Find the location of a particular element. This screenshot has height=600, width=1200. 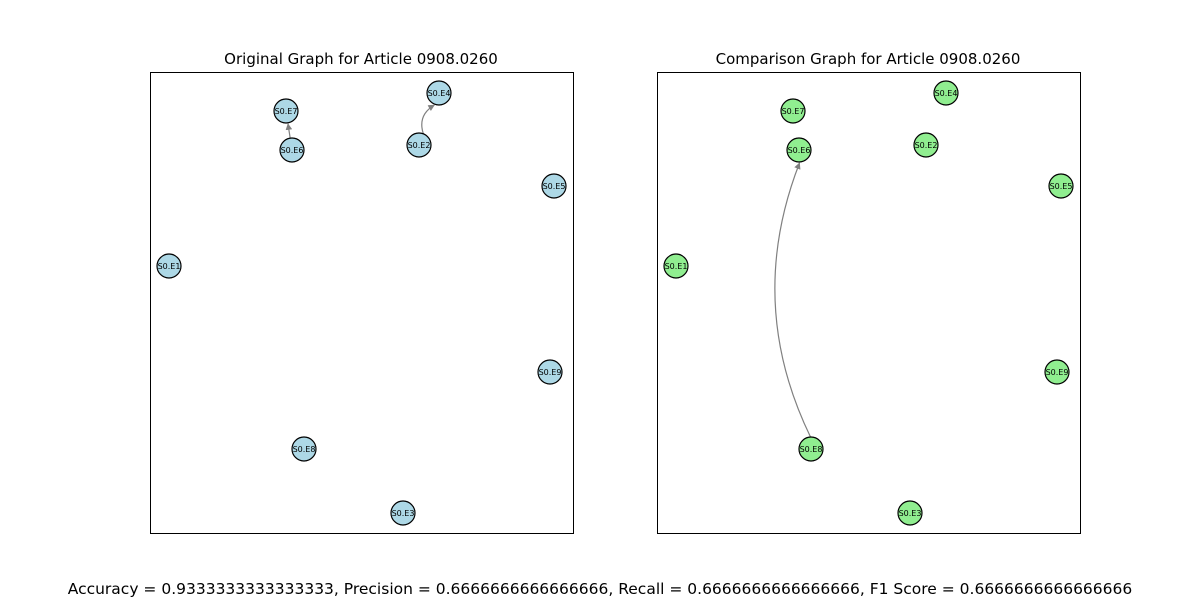

edge-layer-original is located at coordinates (360, 121).